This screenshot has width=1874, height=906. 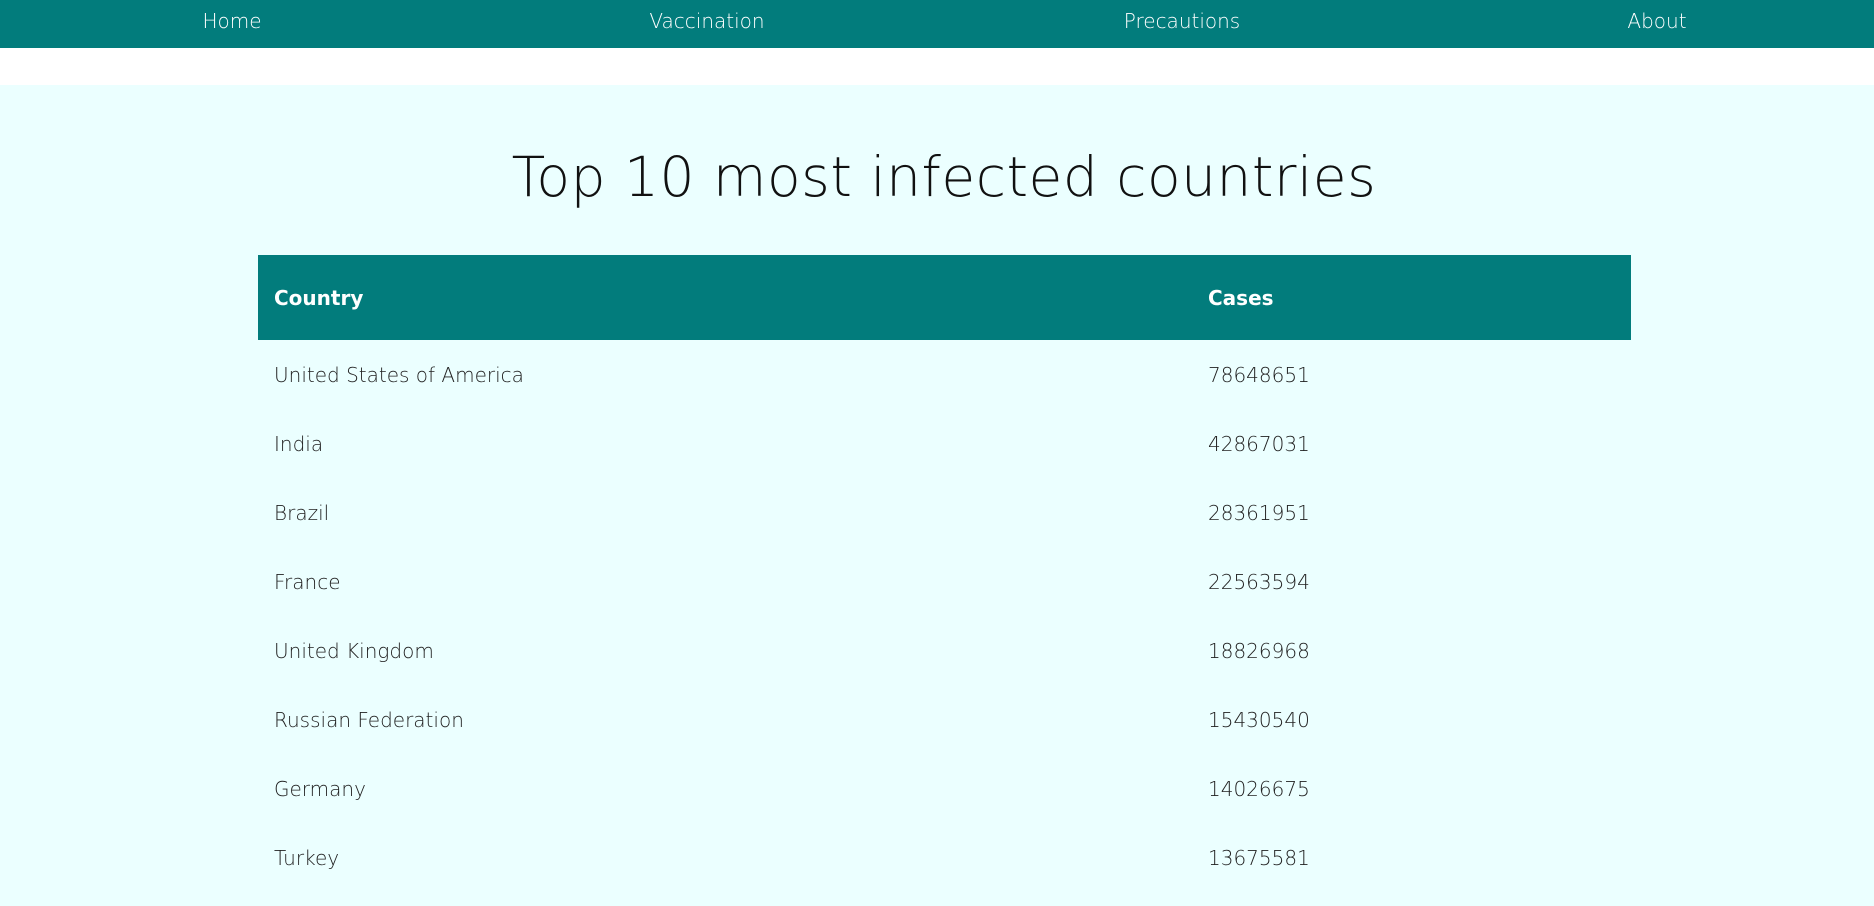 What do you see at coordinates (1259, 788) in the screenshot?
I see `cases-cell: 14026675` at bounding box center [1259, 788].